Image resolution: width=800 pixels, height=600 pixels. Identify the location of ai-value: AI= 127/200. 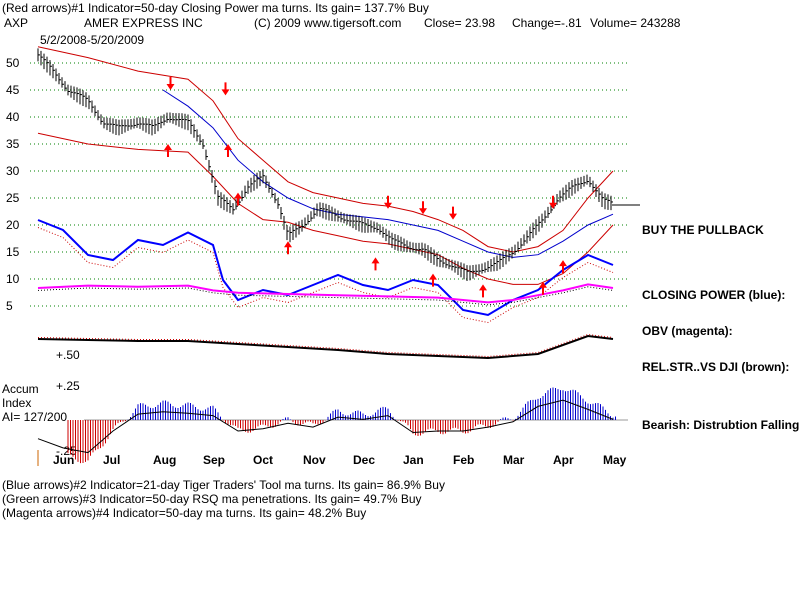
(35, 417).